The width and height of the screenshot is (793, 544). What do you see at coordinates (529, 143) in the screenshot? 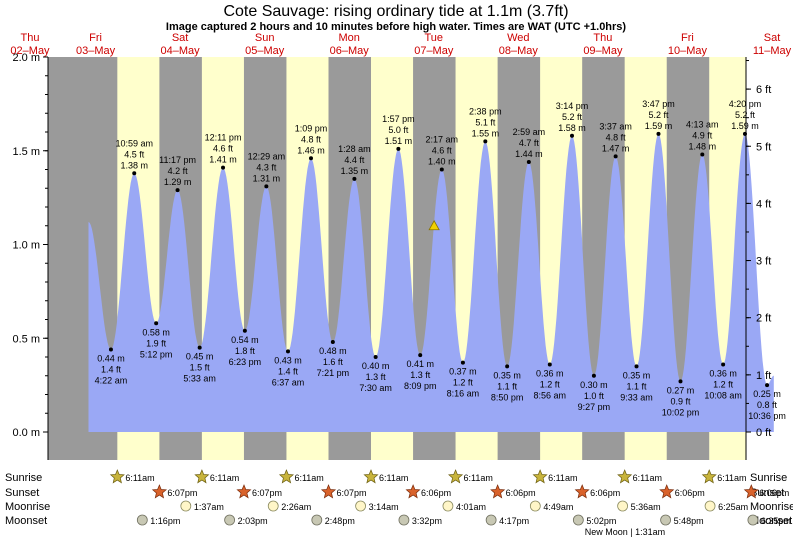
I see `high-tide-feet: 4.7 ft` at bounding box center [529, 143].